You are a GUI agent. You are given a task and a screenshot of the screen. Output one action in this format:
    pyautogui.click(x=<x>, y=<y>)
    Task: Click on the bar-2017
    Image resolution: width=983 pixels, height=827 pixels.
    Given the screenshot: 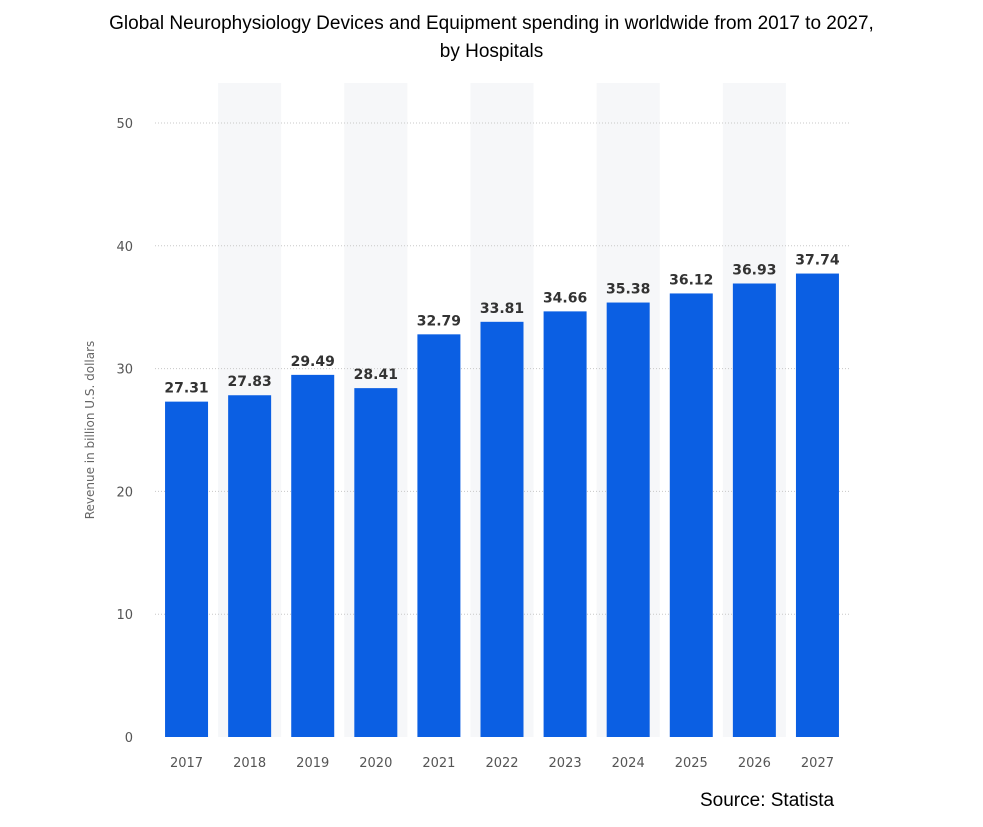 What is the action you would take?
    pyautogui.click(x=187, y=569)
    